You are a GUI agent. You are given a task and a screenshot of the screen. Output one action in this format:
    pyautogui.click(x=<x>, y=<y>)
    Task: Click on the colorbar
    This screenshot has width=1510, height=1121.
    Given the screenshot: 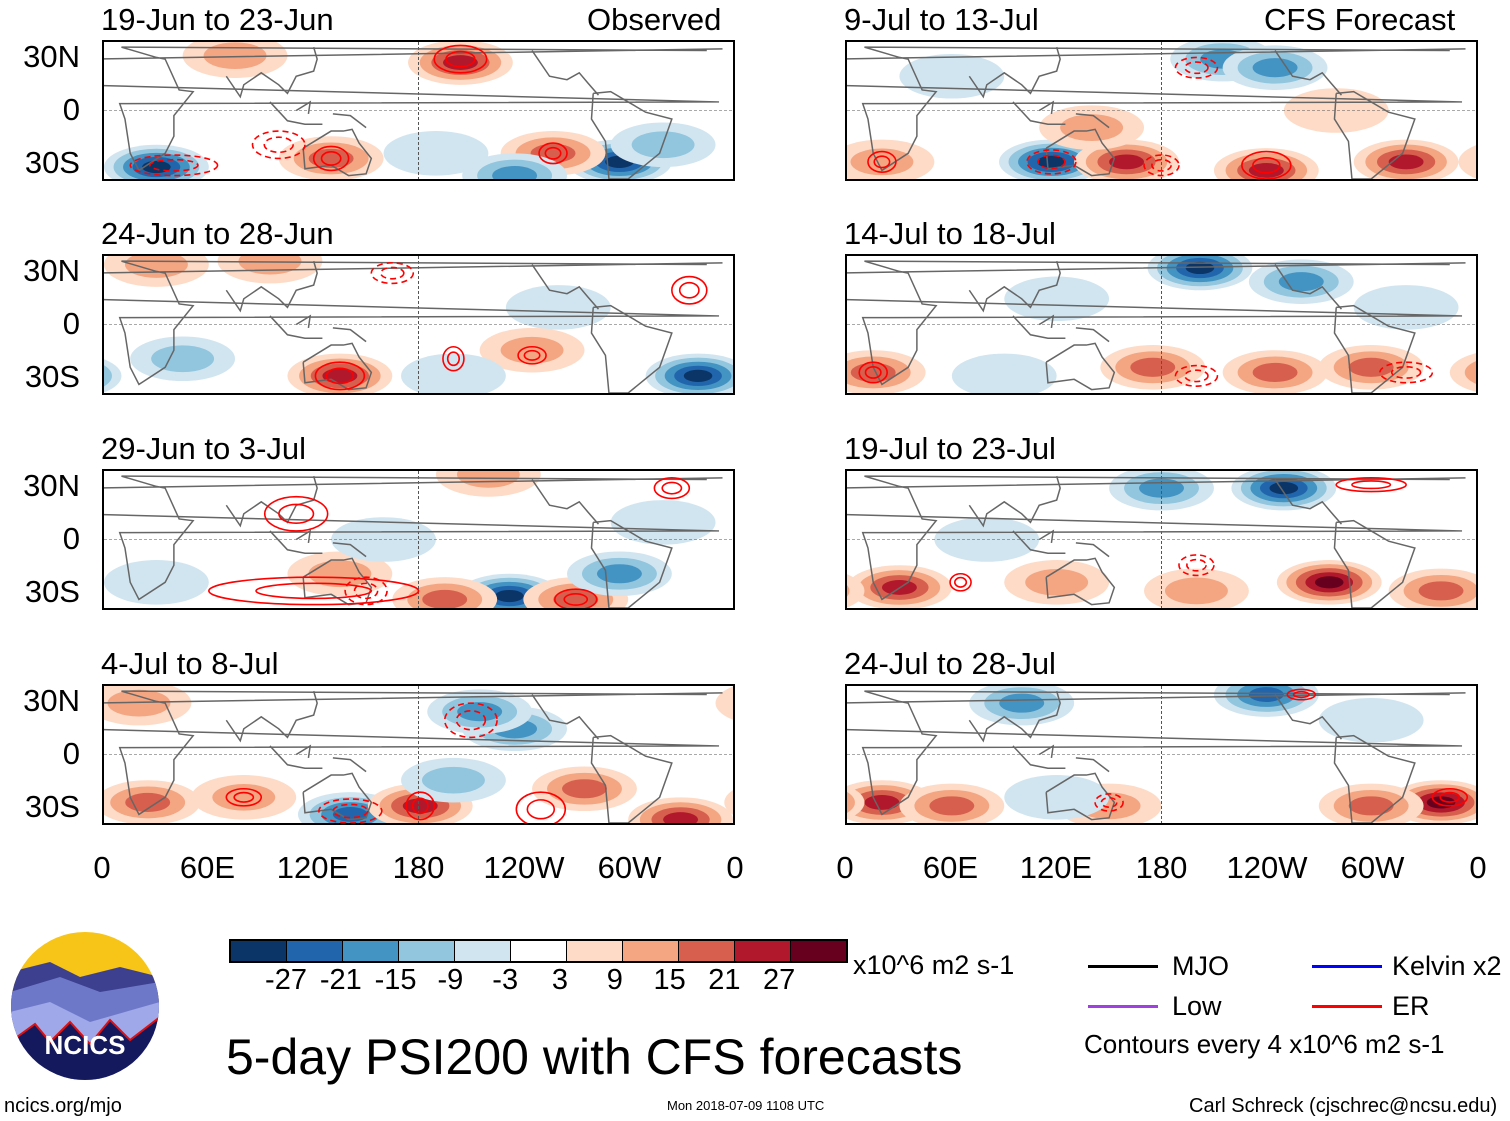 What is the action you would take?
    pyautogui.click(x=538, y=951)
    